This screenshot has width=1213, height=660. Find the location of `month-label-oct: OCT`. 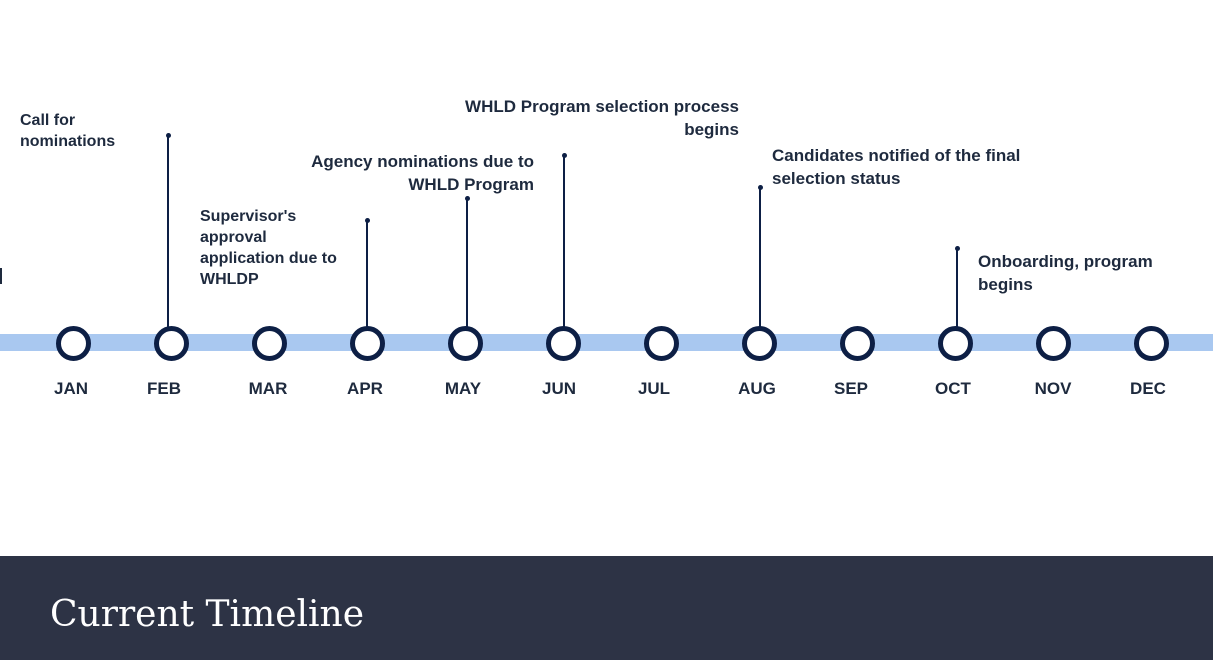

month-label-oct: OCT is located at coordinates (953, 388).